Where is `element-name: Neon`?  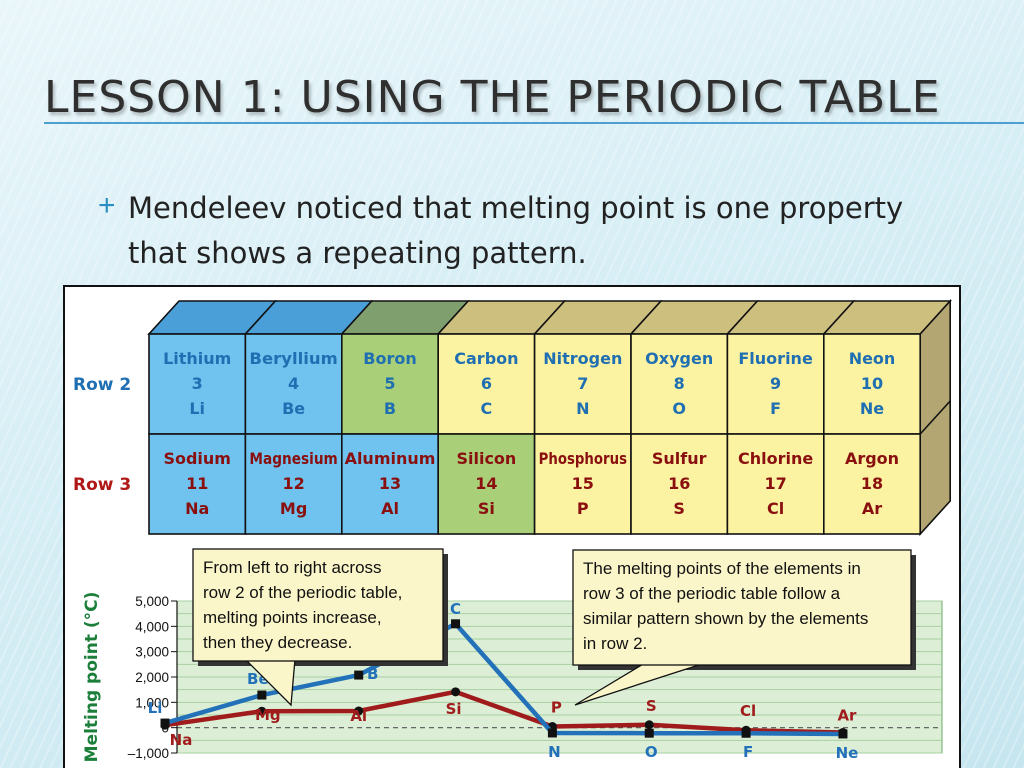
element-name: Neon is located at coordinates (872, 358).